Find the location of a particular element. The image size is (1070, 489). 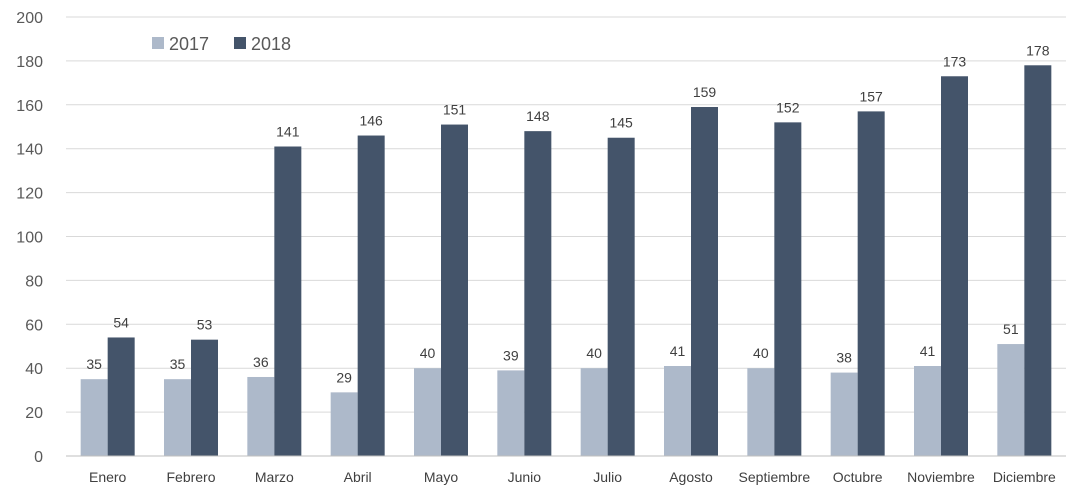

legend-swatch-2017 is located at coordinates (158, 43).